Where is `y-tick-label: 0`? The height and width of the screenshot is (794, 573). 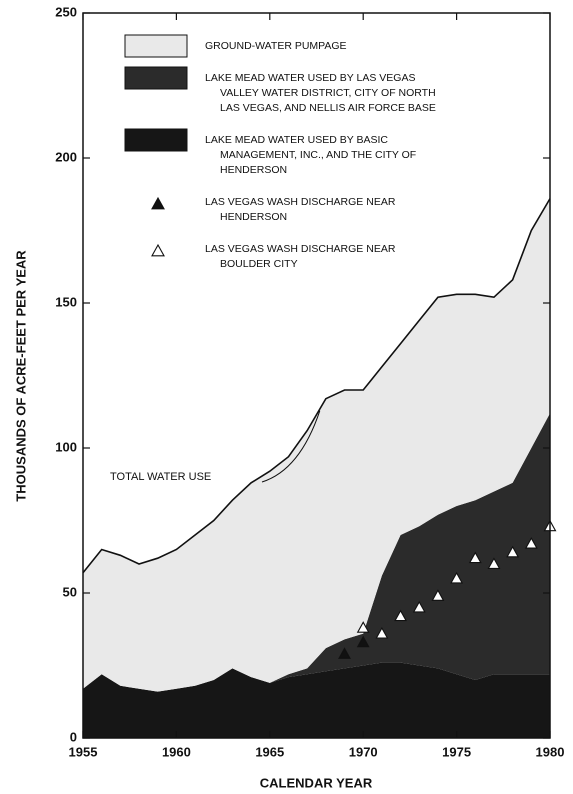
y-tick-label: 0 is located at coordinates (73, 736).